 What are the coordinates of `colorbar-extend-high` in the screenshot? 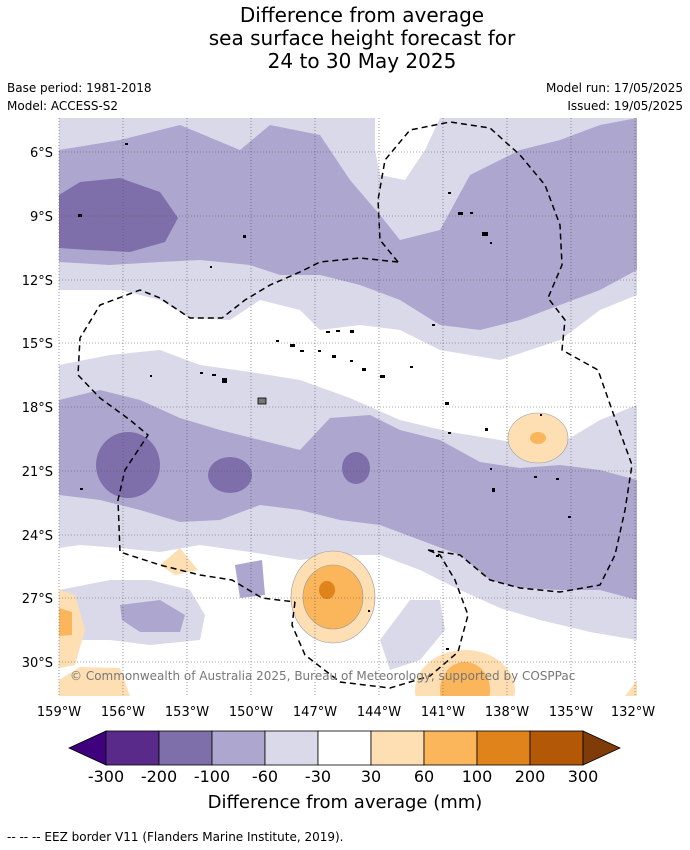 It's located at (601, 748).